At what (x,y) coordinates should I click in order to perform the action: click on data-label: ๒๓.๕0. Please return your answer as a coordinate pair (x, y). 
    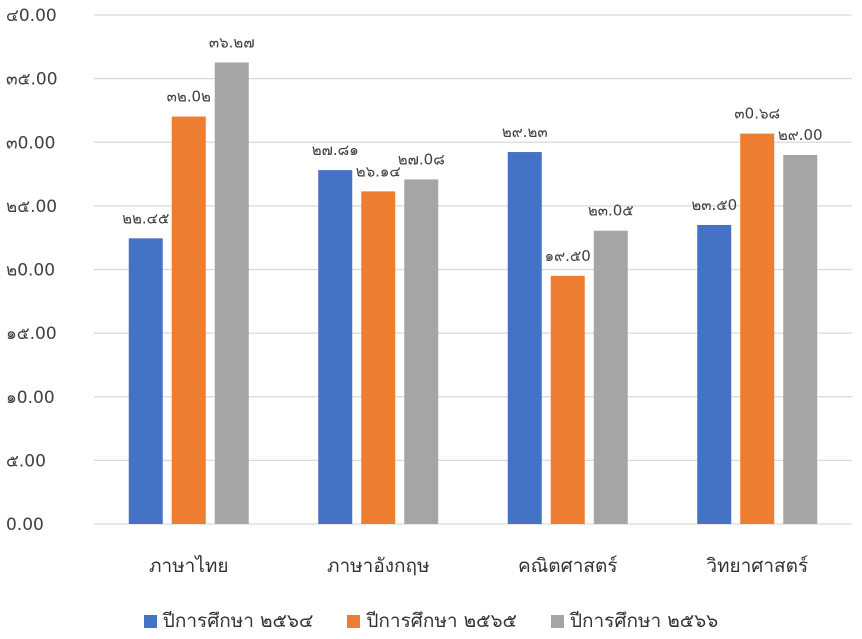
    Looking at the image, I should click on (714, 205).